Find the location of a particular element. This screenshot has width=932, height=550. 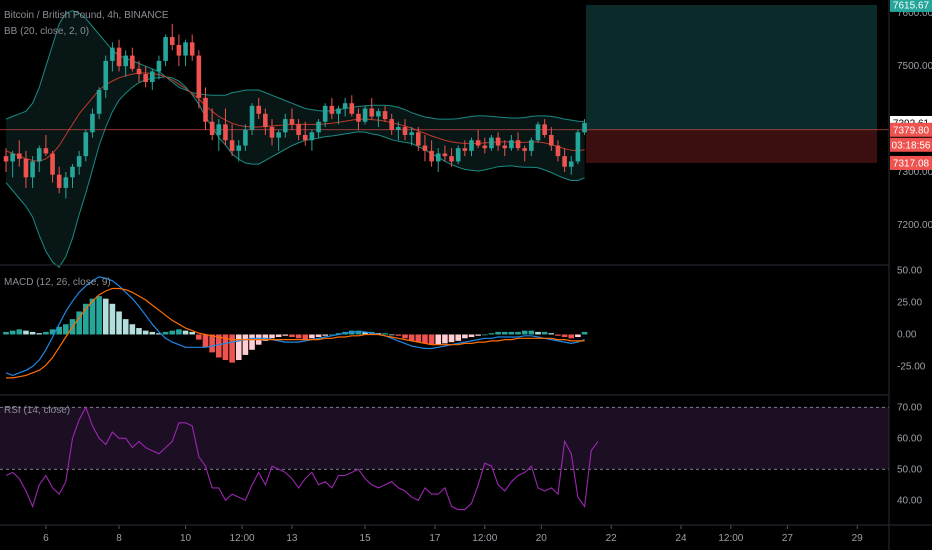

macd-legend: MACD (12, 26, close, 9) is located at coordinates (57, 282).